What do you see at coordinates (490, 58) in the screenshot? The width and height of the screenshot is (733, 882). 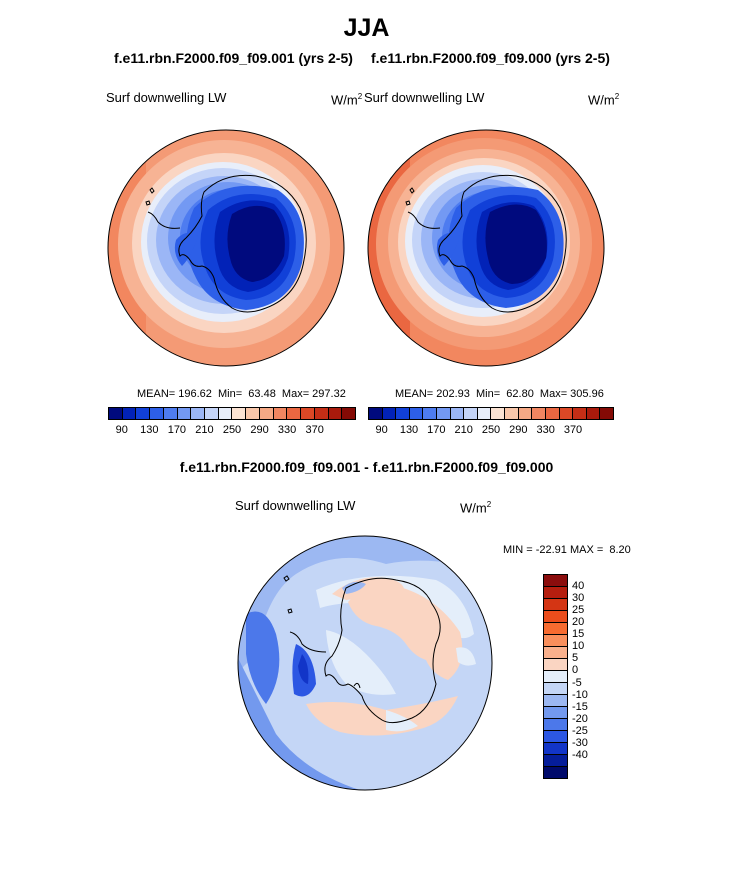 I see `panel-2-title: f.e11.rbn.F2000.f09_f09.000 (yrs 2-5)` at bounding box center [490, 58].